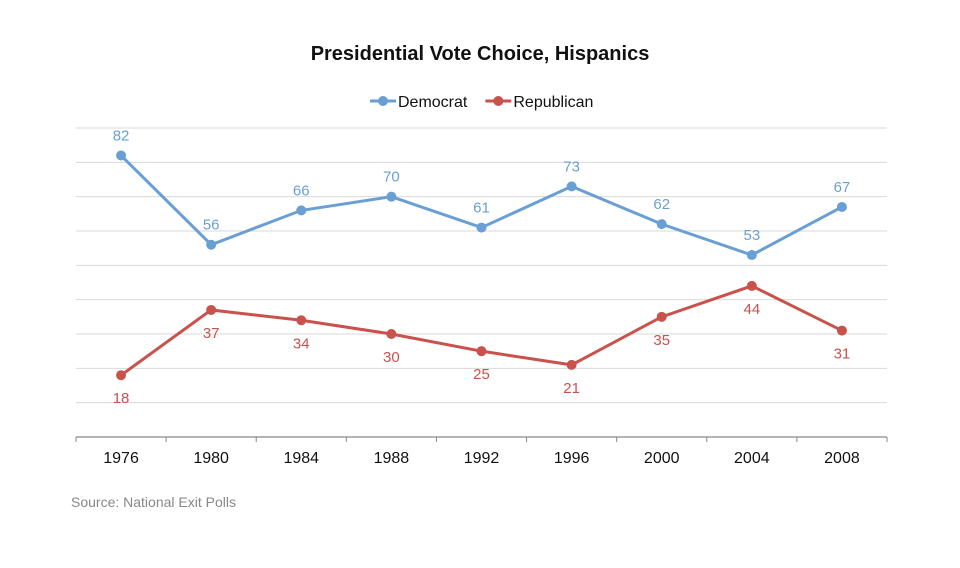 This screenshot has height=568, width=960. What do you see at coordinates (842, 187) in the screenshot?
I see `data-label: 67` at bounding box center [842, 187].